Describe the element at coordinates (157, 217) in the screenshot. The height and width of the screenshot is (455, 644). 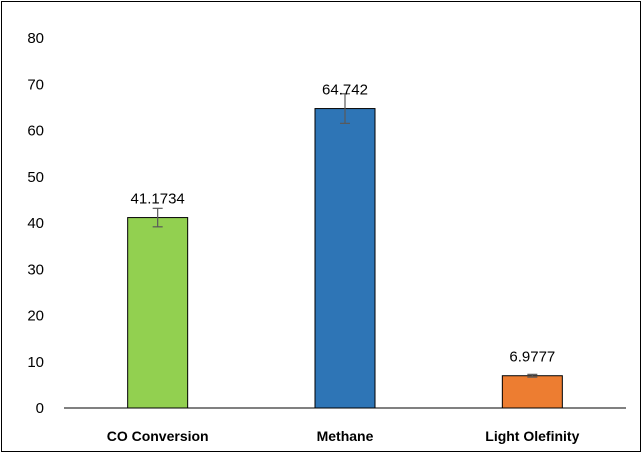
I see `error-bar-co-conversion` at that location.